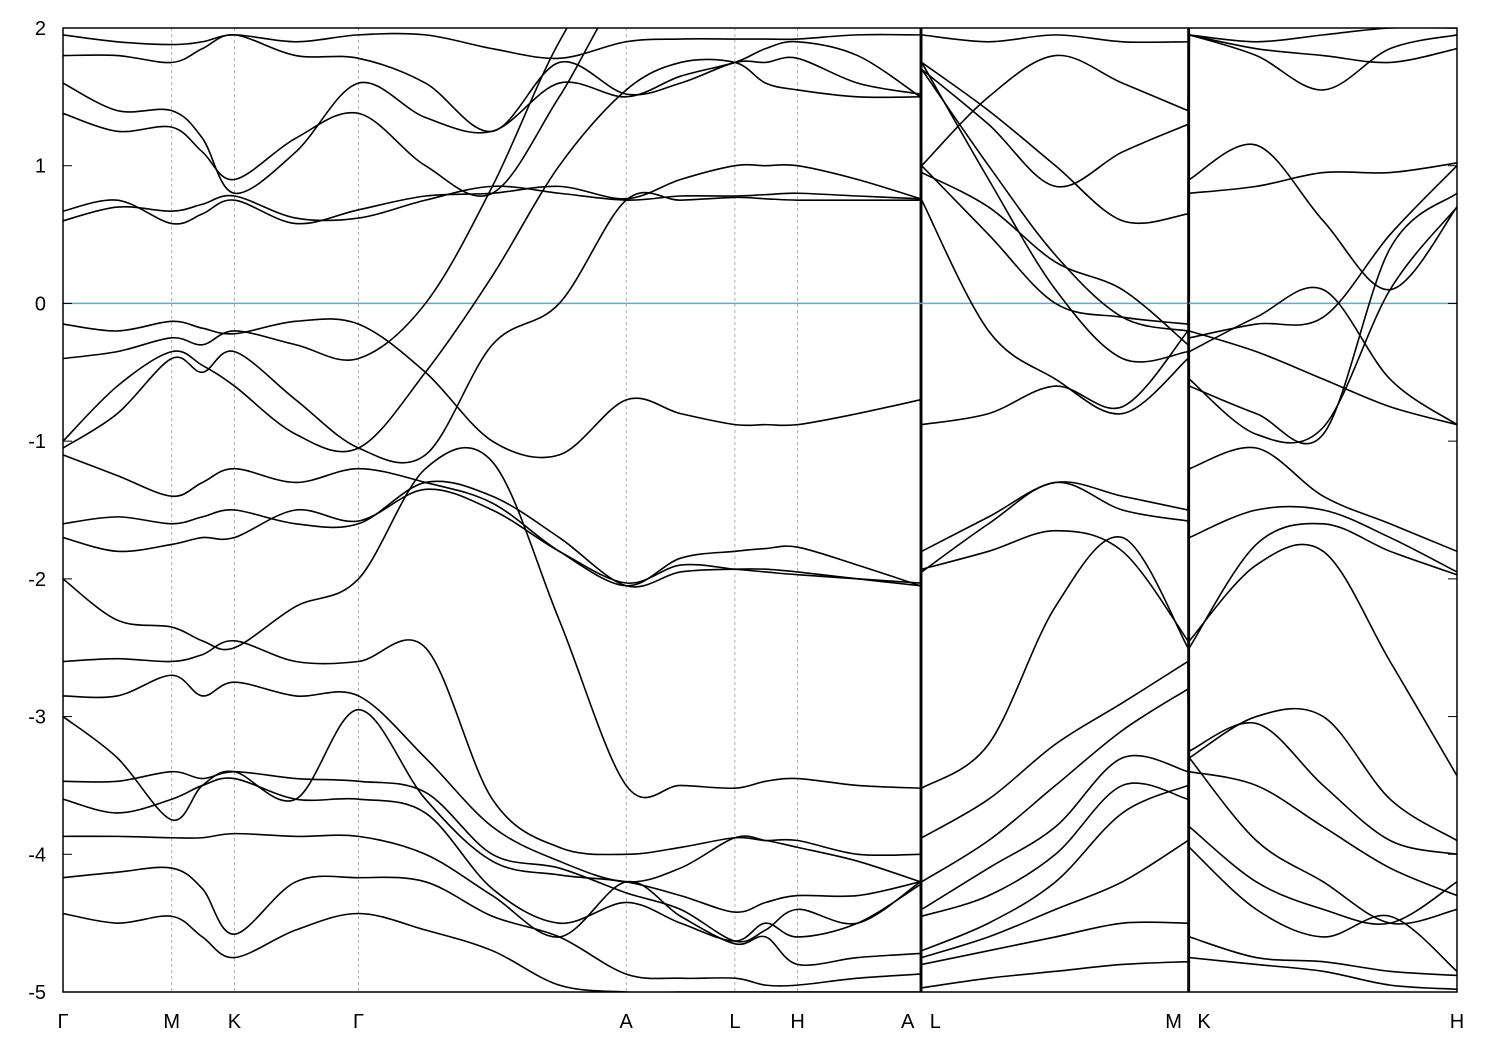 Image resolution: width=1500 pixels, height=1050 pixels. I want to click on y-tick-label: 2, so click(40, 29).